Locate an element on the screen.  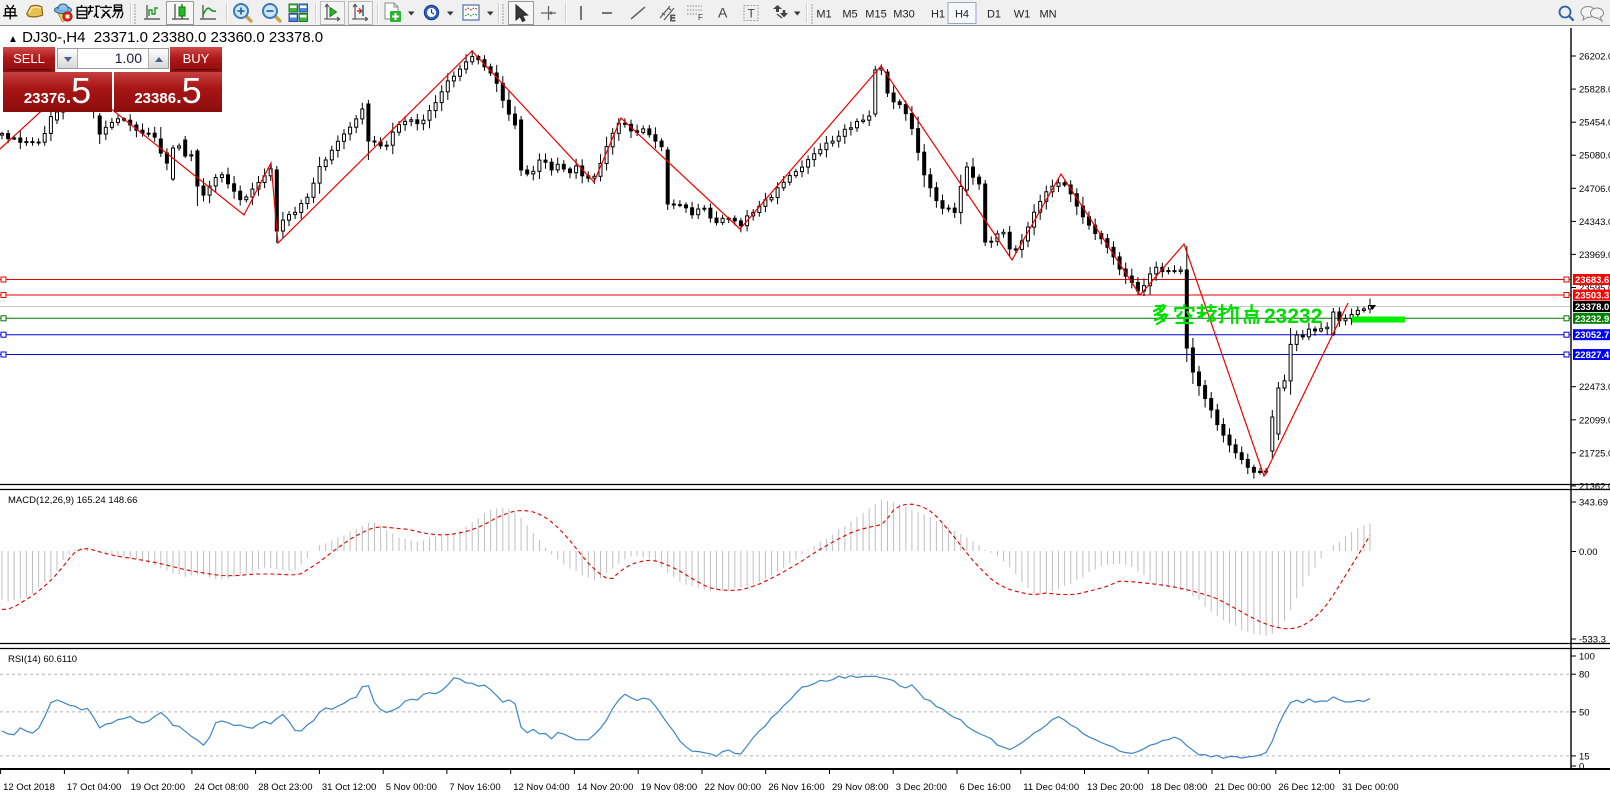
svg-text: 31 Oct 12:00 is located at coordinates (349, 787).